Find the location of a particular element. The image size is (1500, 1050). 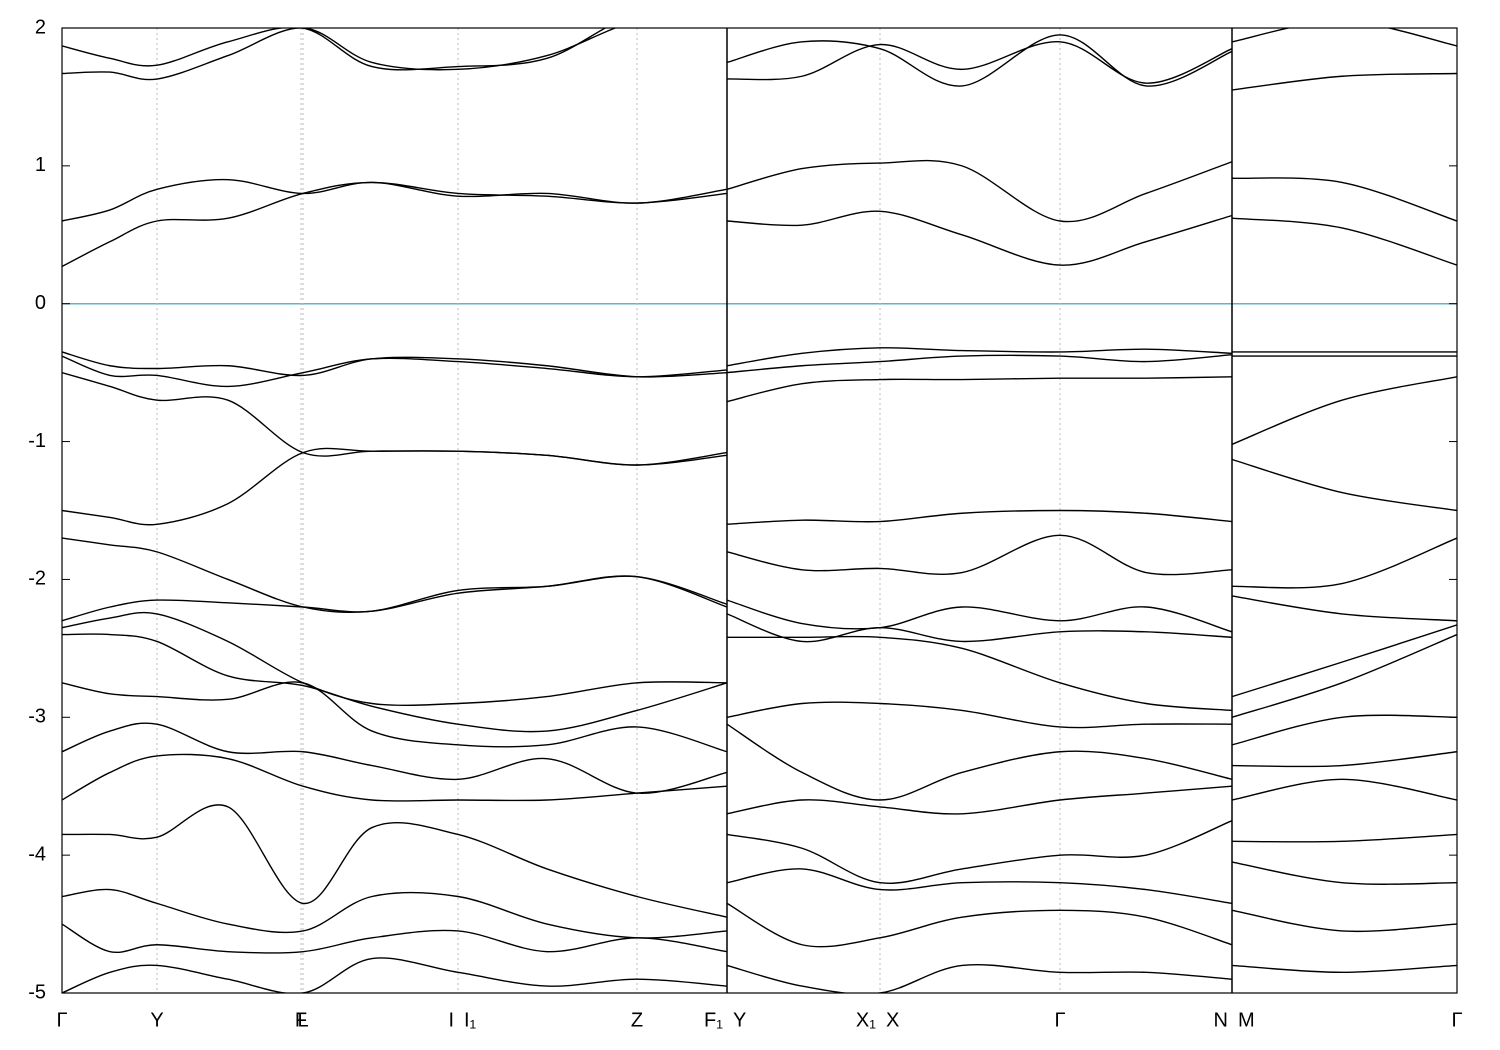

x-tick-label: X is located at coordinates (892, 1020).